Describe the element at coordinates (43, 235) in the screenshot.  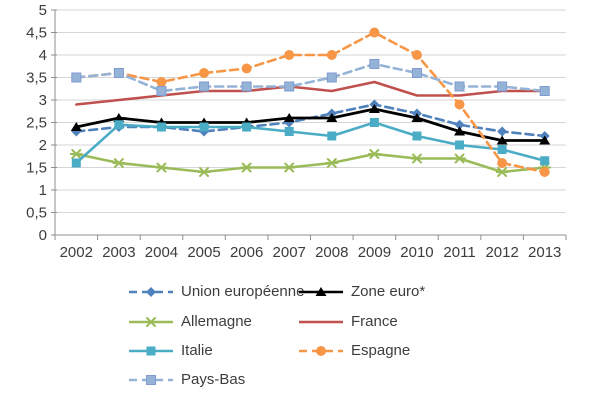
I see `y-tick-label: 0` at that location.